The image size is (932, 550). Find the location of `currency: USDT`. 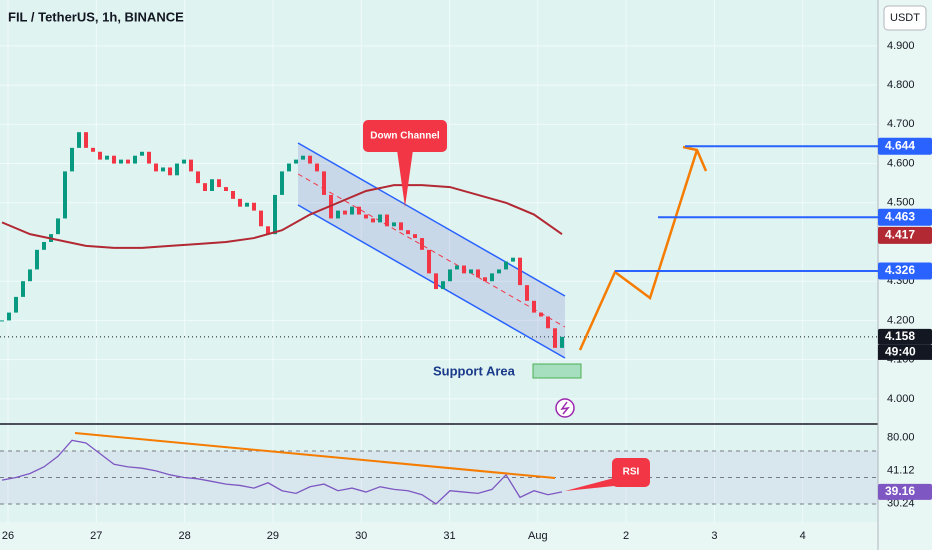

currency: USDT is located at coordinates (905, 18).